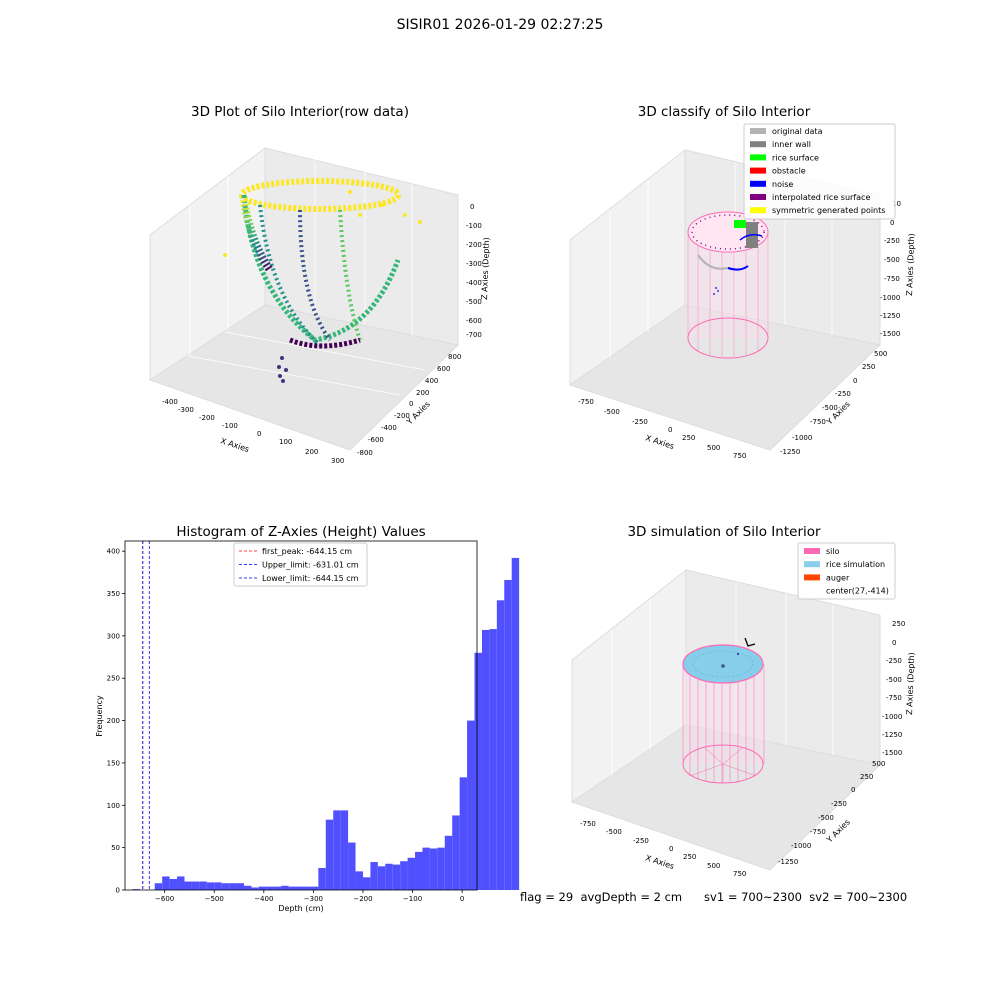 The height and width of the screenshot is (1000, 1000). Describe the element at coordinates (910, 264) in the screenshot. I see `classify-zlabel: Z Axies (Depth)` at that location.